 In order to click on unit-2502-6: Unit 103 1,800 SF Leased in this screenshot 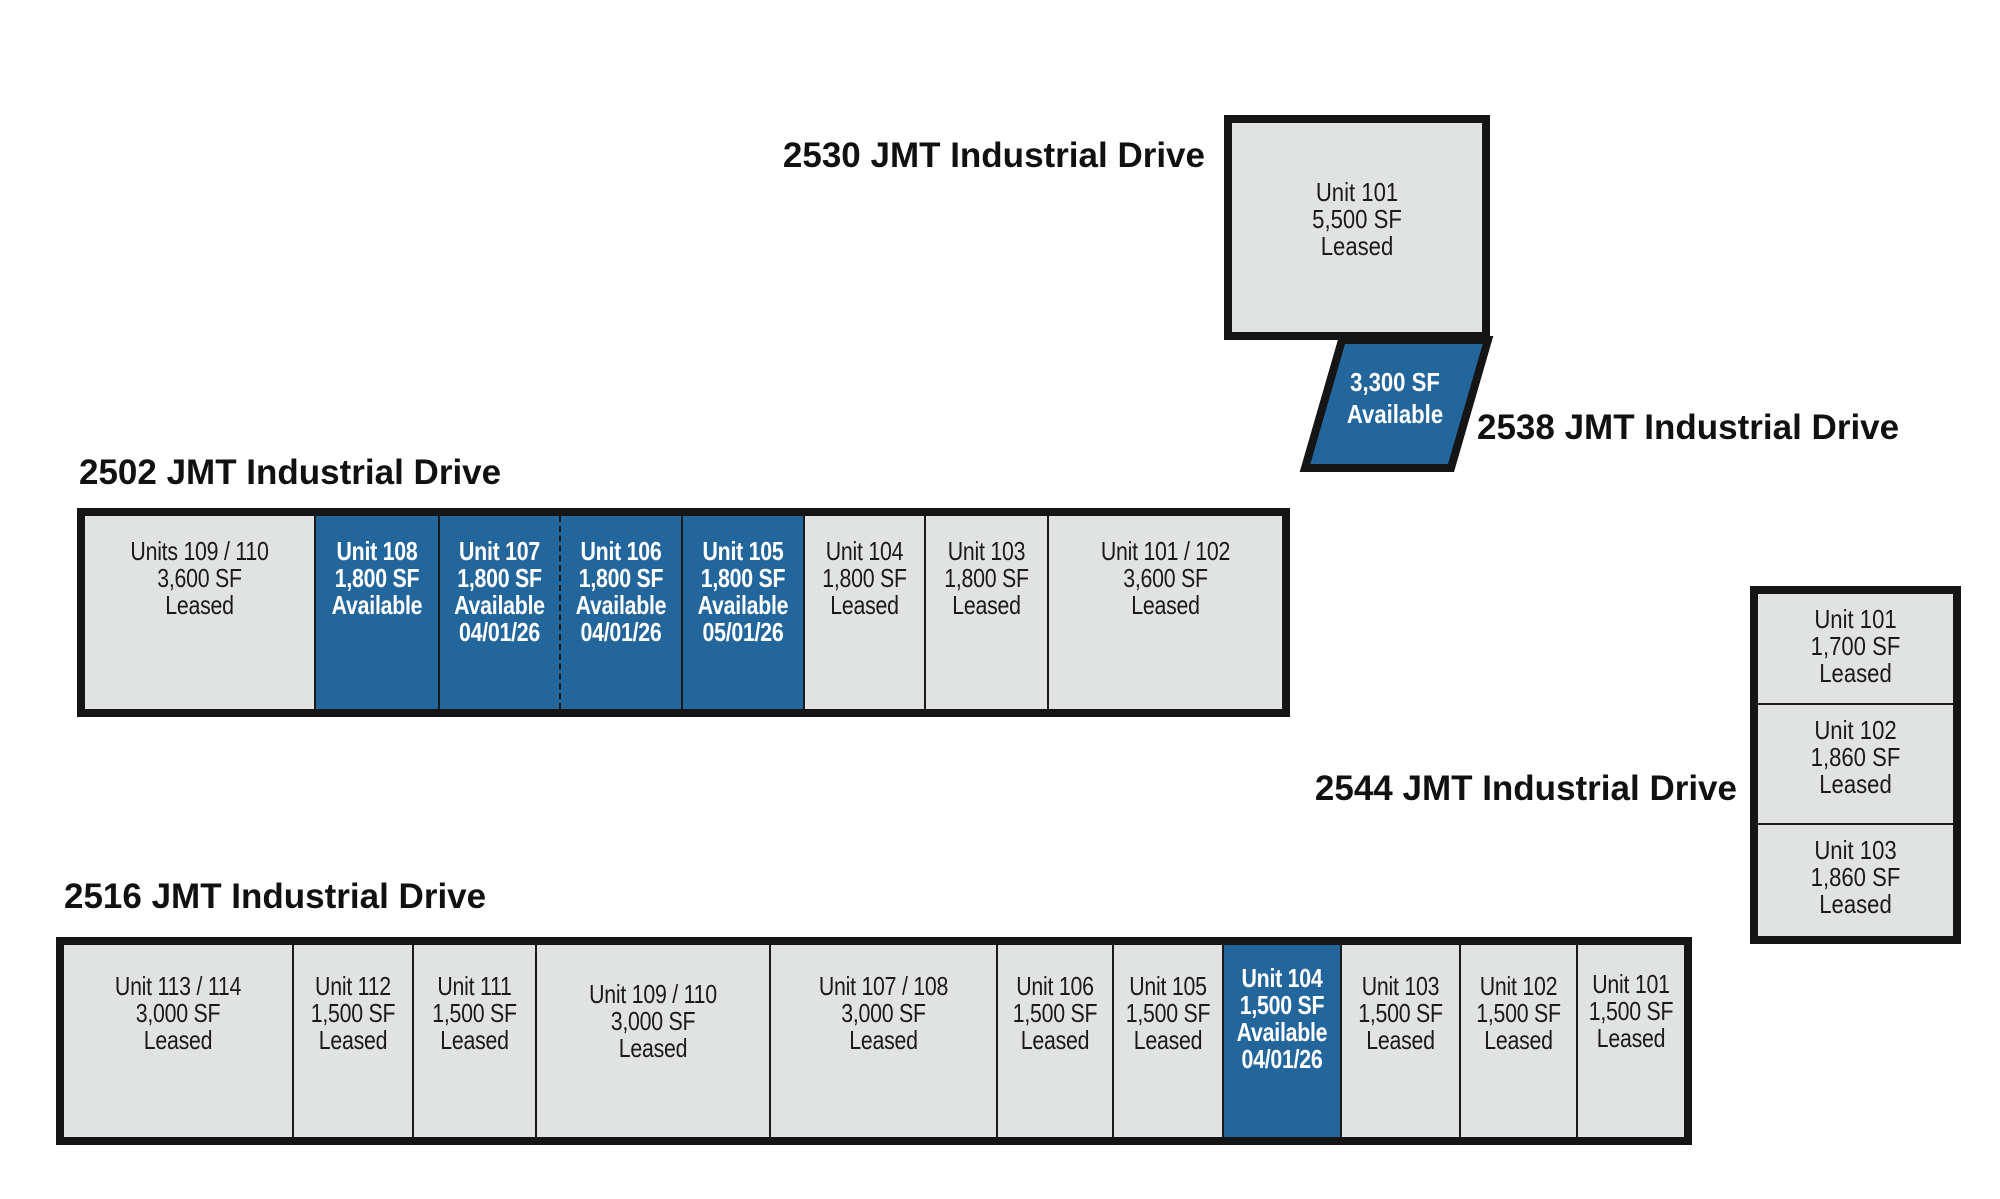, I will do `click(985, 612)`.